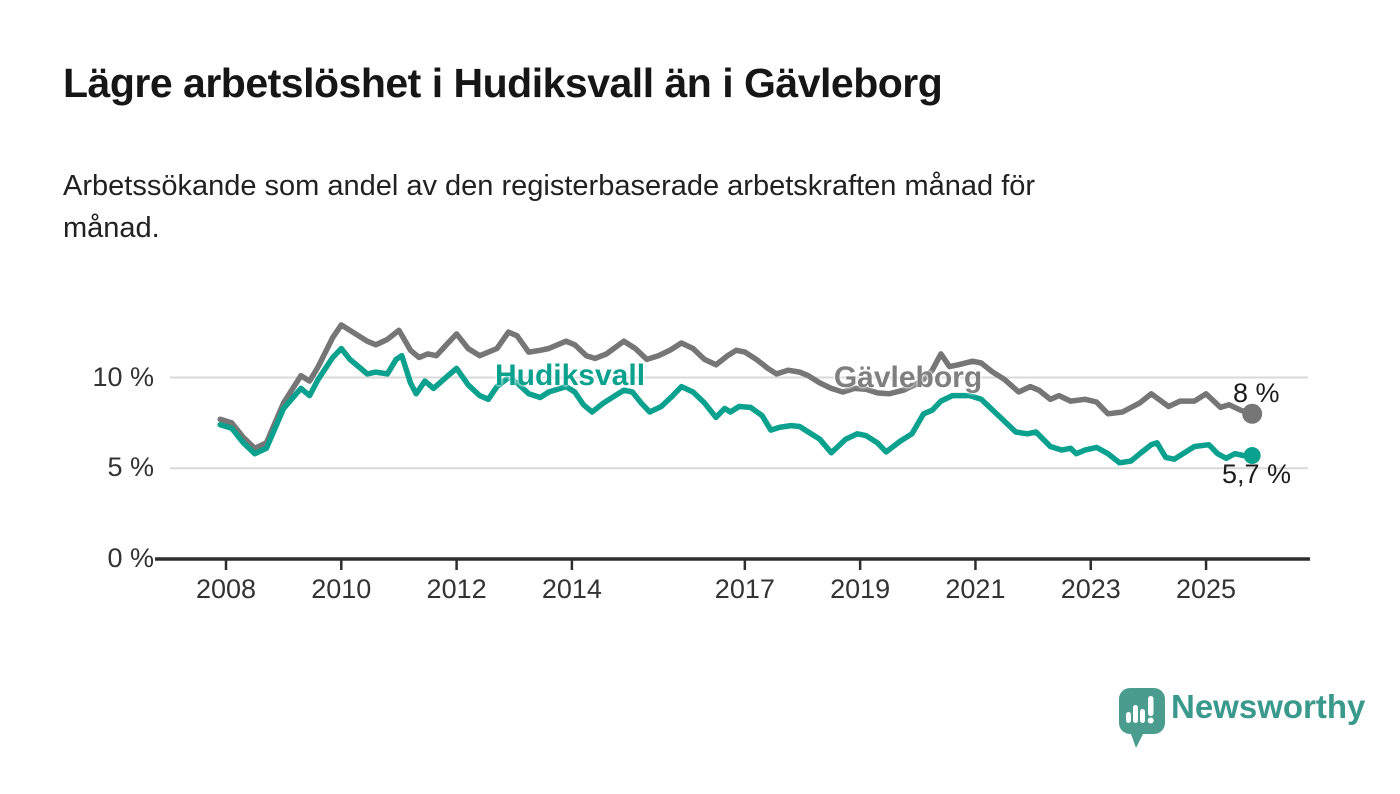 This screenshot has width=1400, height=794. Describe the element at coordinates (571, 589) in the screenshot. I see `x-tick-label-2014: 2014` at that location.